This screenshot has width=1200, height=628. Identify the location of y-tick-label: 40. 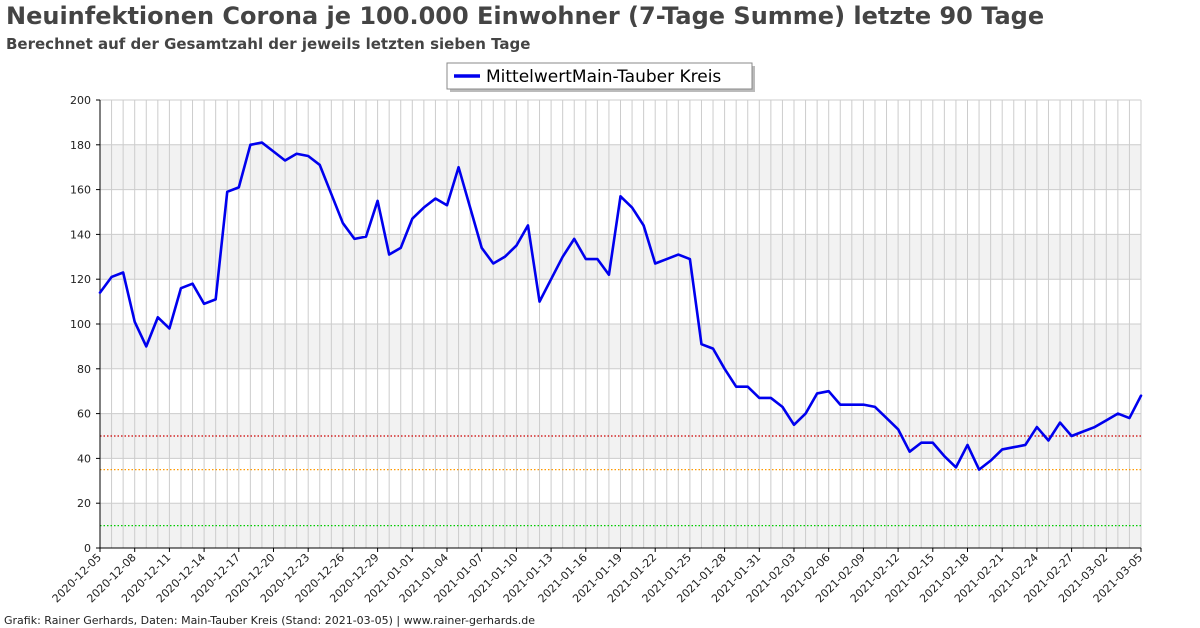
(84, 458).